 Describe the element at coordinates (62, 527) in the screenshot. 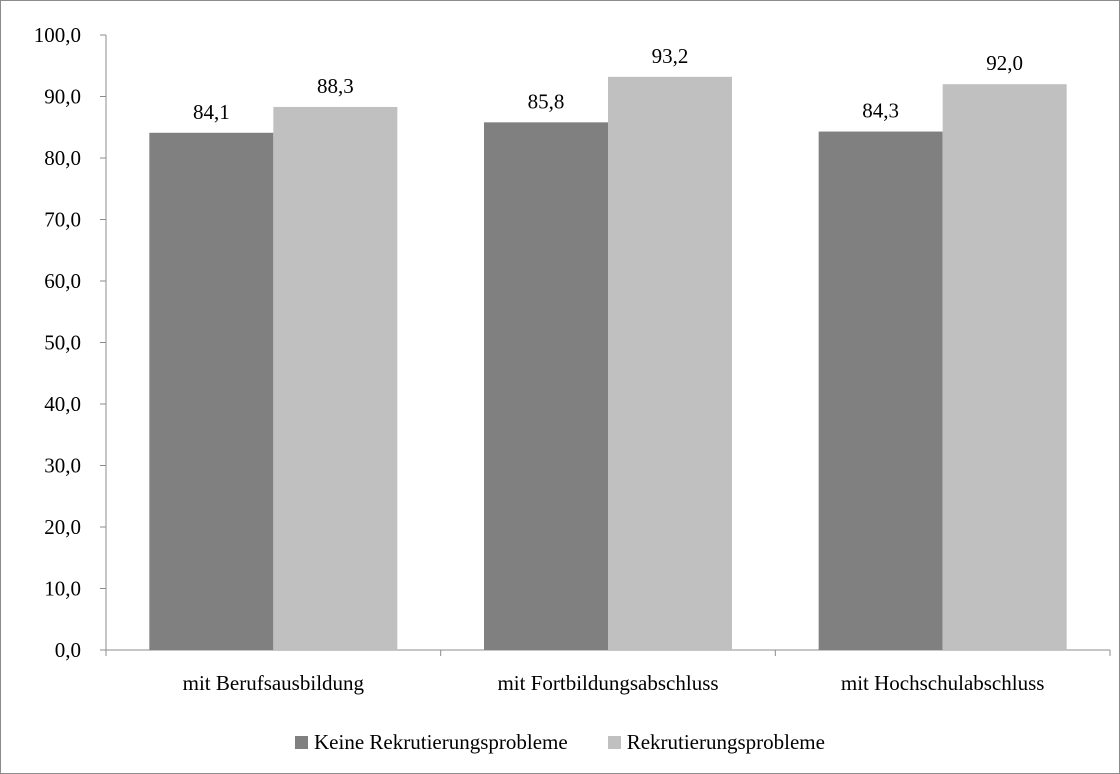

I see `y-tick-label: 20,0` at that location.